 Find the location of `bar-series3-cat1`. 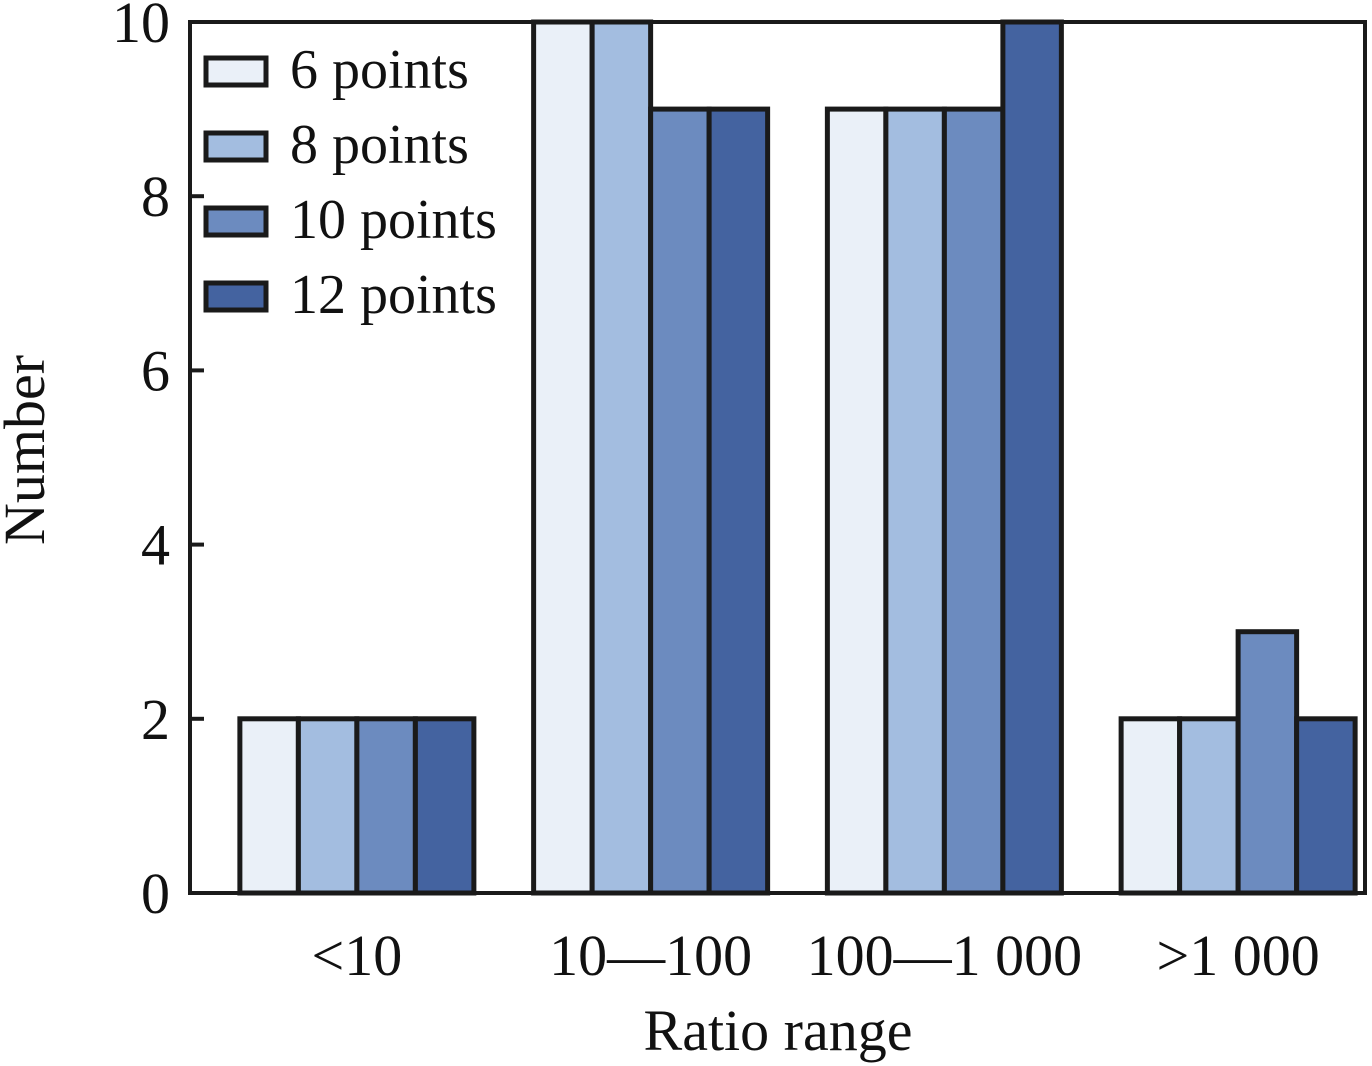

bar-series3-cat1 is located at coordinates (738, 501).